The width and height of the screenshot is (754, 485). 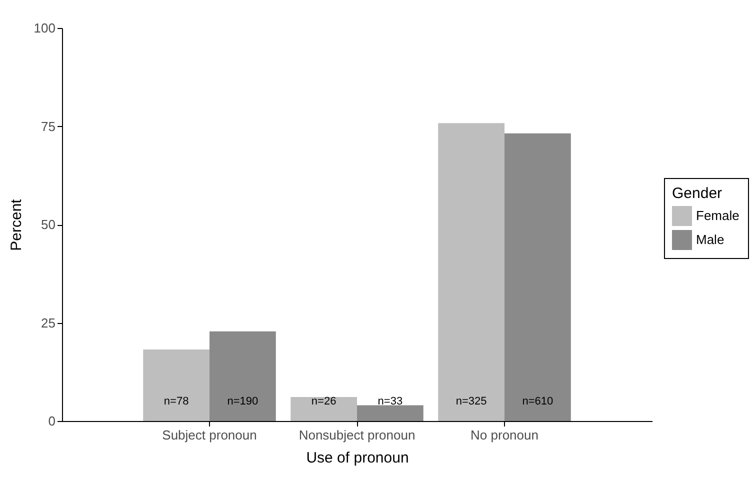 What do you see at coordinates (176, 401) in the screenshot?
I see `annotation: n=78` at bounding box center [176, 401].